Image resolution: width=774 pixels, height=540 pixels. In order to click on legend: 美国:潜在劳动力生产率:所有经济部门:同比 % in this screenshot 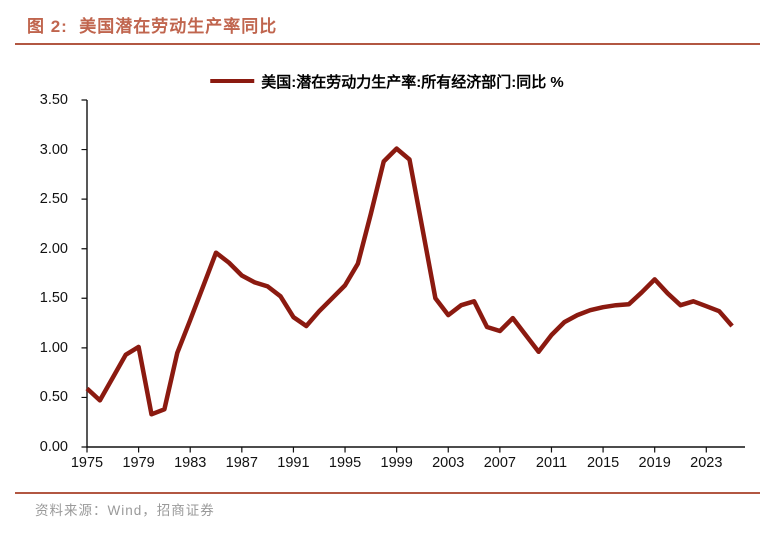, I will do `click(387, 81)`.